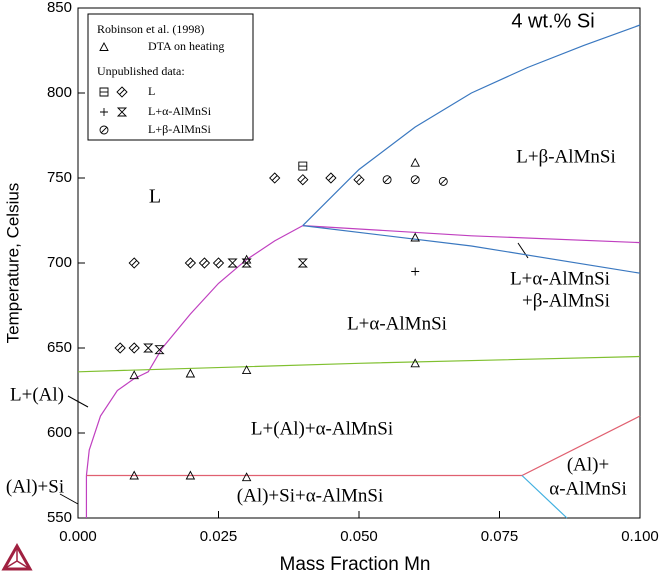 Image resolution: width=660 pixels, height=580 pixels. Describe the element at coordinates (359, 536) in the screenshot. I see `x-tick-label: 0.050` at that location.